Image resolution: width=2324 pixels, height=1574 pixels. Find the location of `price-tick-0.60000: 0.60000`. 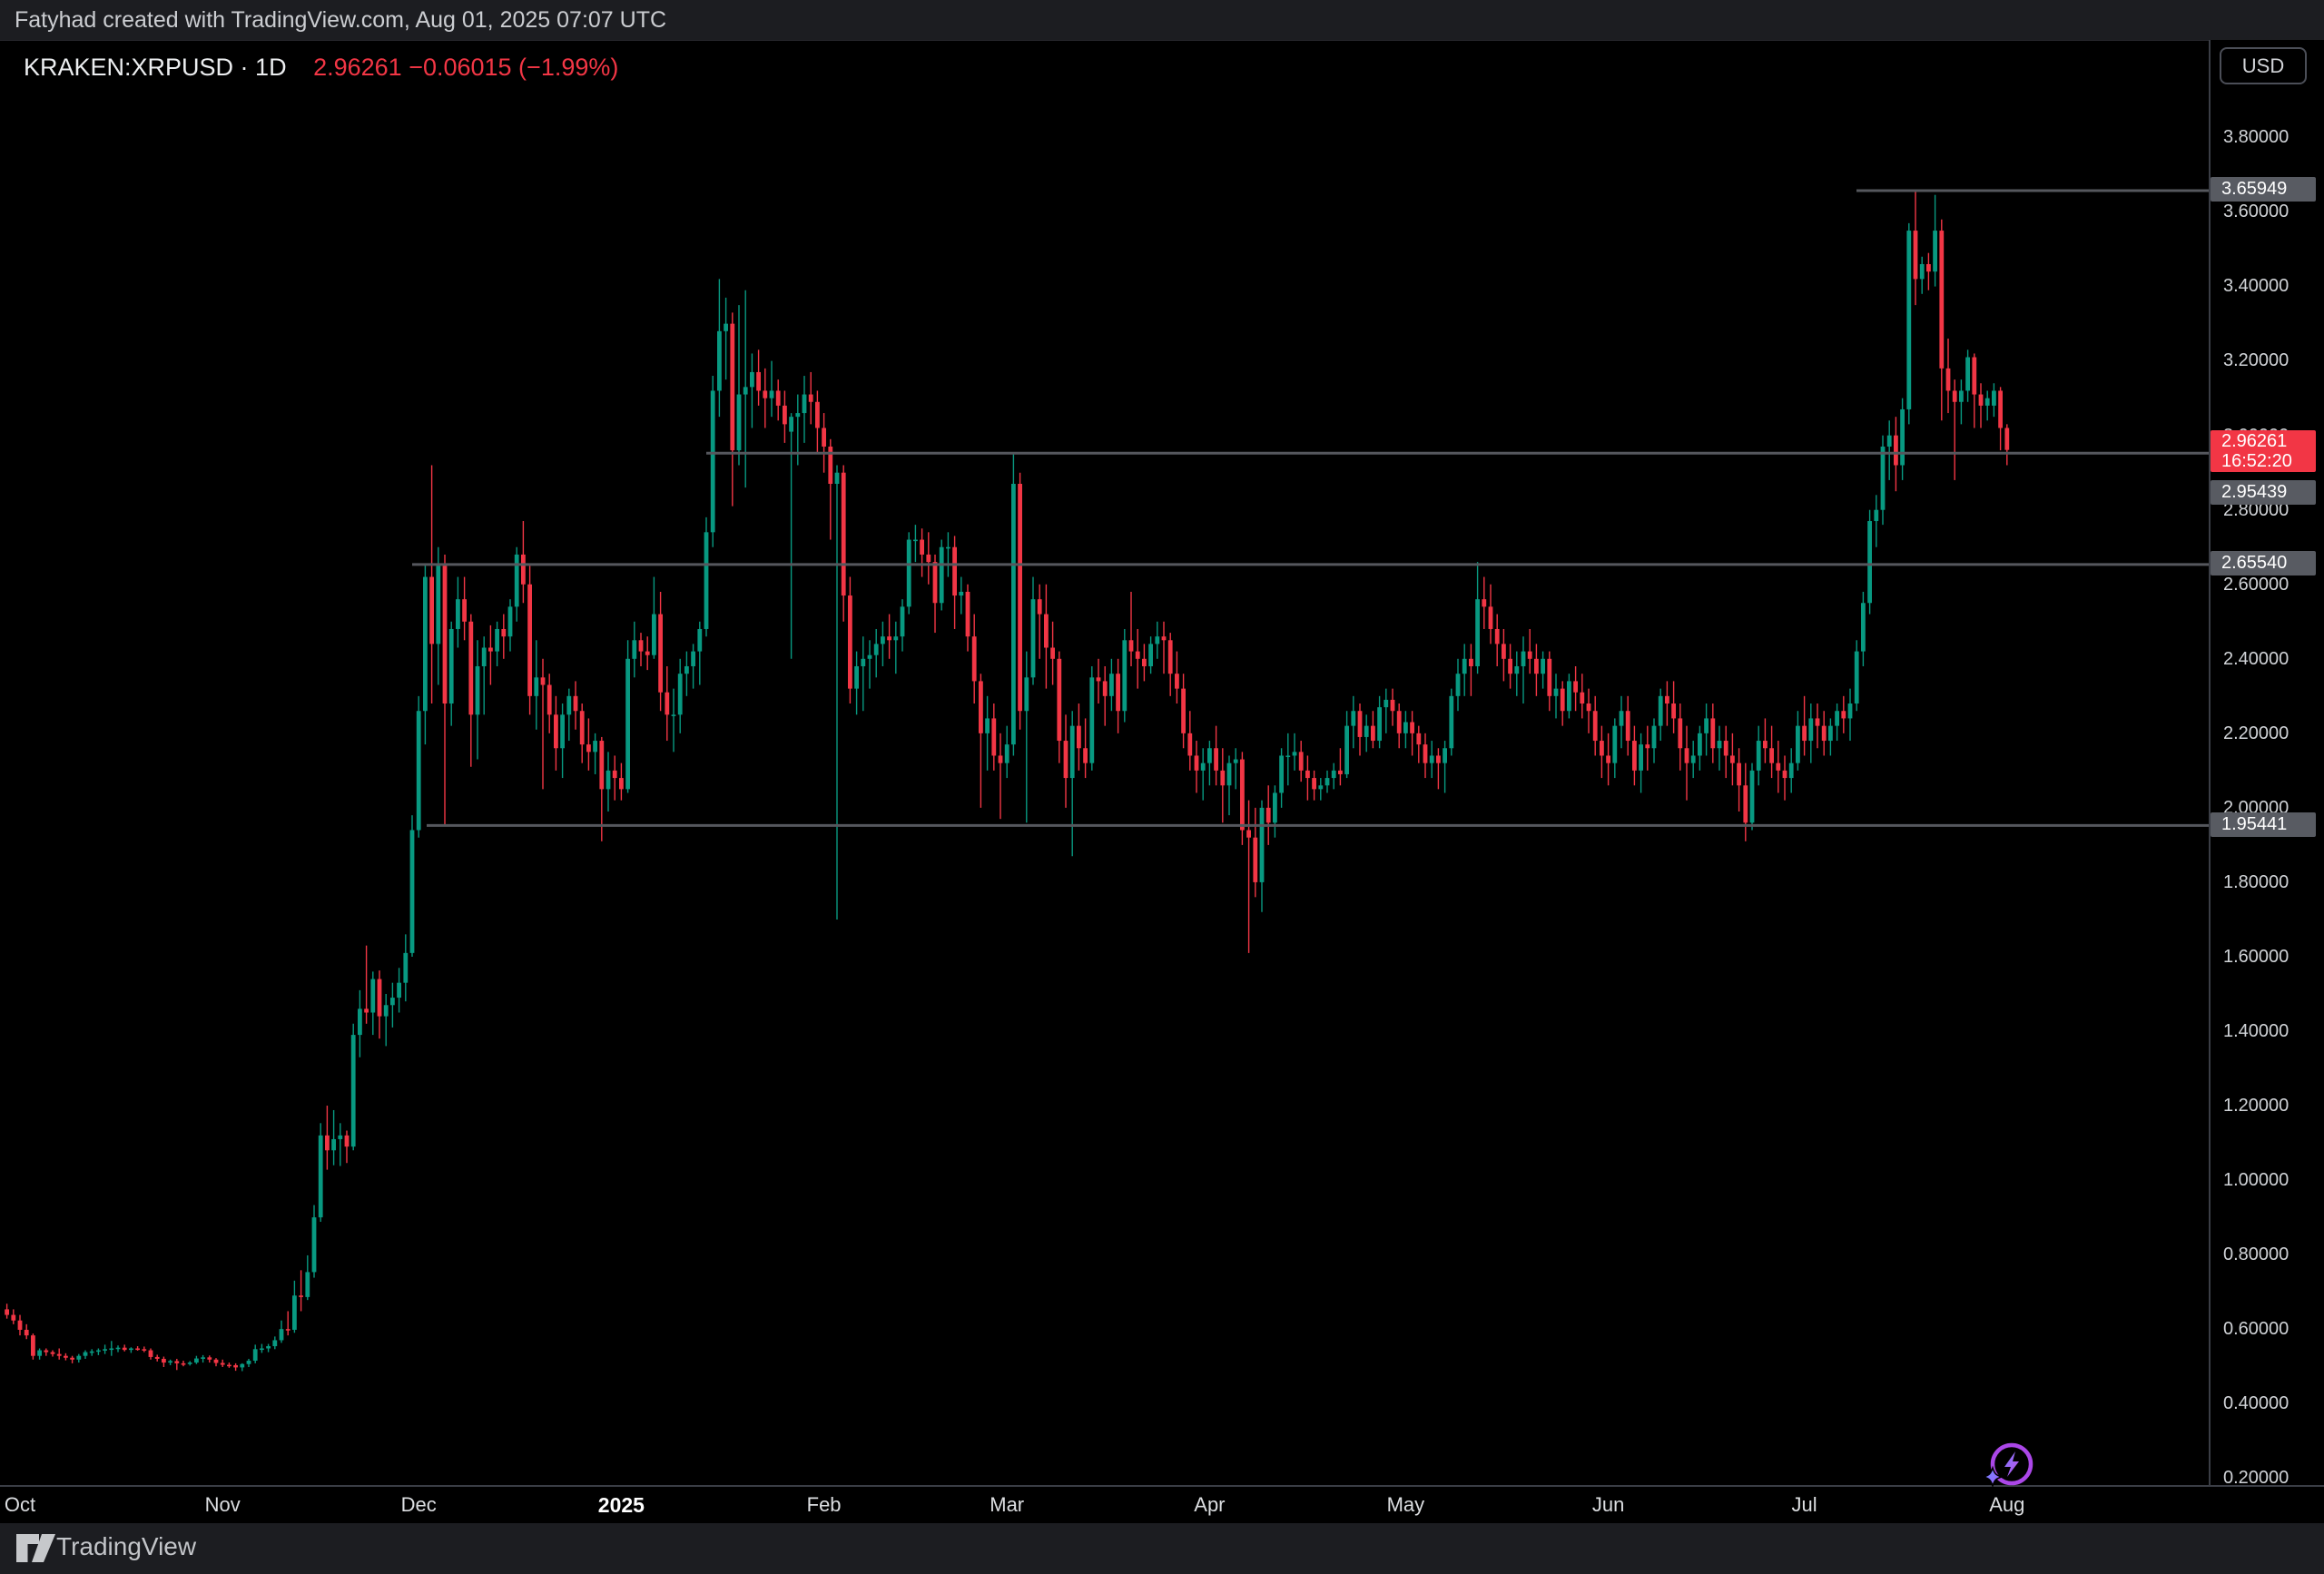

price-tick-0.60000: 0.60000 is located at coordinates (2256, 1328).